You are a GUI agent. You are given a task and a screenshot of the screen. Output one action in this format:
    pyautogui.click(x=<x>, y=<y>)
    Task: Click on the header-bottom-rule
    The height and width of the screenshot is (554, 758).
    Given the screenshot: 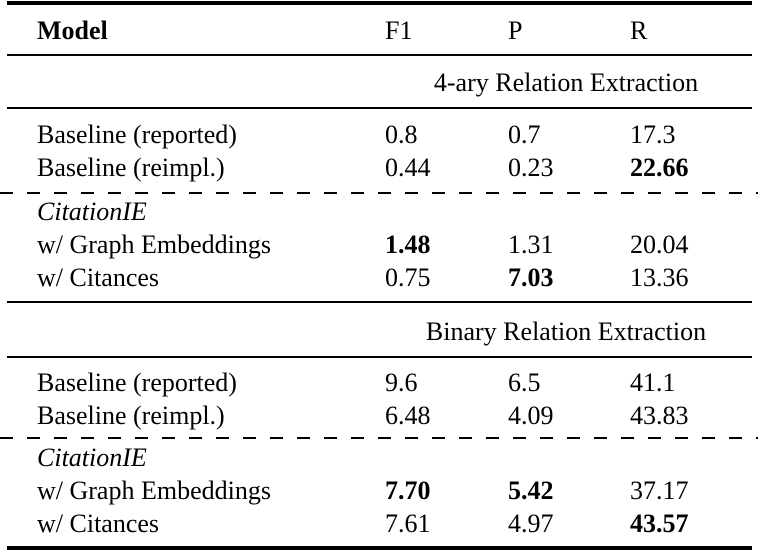 What is the action you would take?
    pyautogui.click(x=379, y=55)
    